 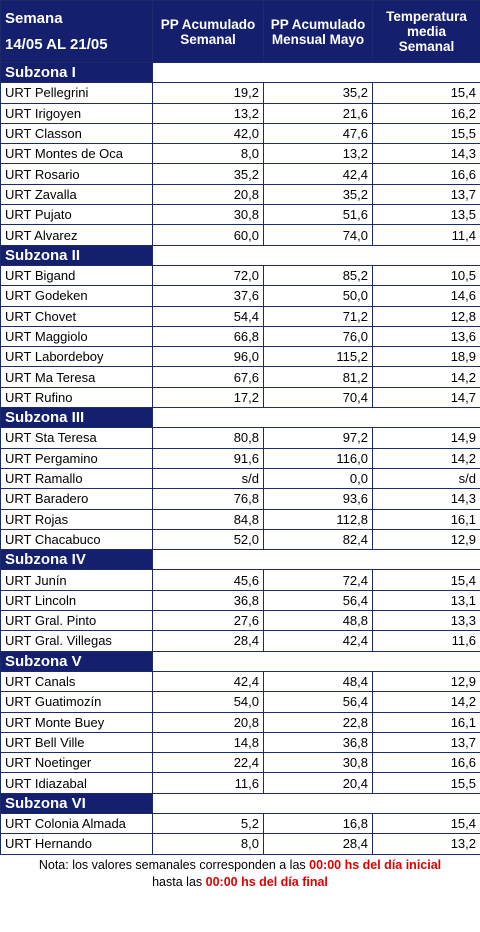 I want to click on value-cell: 42,4, so click(x=208, y=681).